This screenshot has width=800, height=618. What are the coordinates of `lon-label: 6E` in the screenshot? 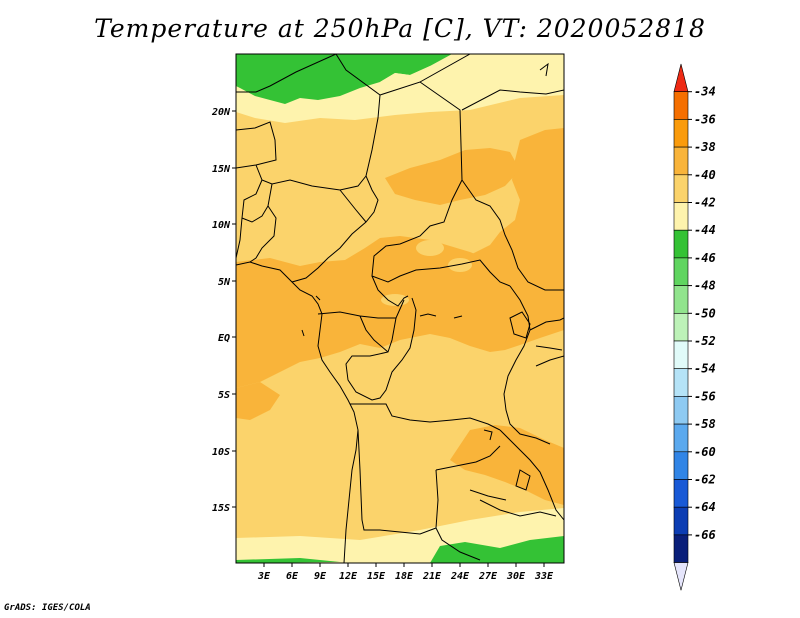 It's located at (292, 576).